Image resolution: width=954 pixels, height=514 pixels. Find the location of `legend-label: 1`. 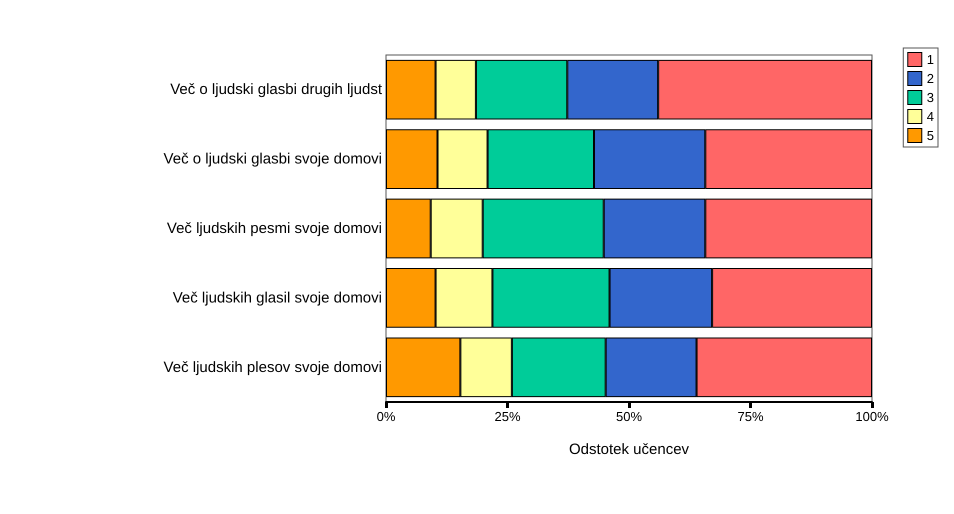

legend-label: 1 is located at coordinates (930, 59).